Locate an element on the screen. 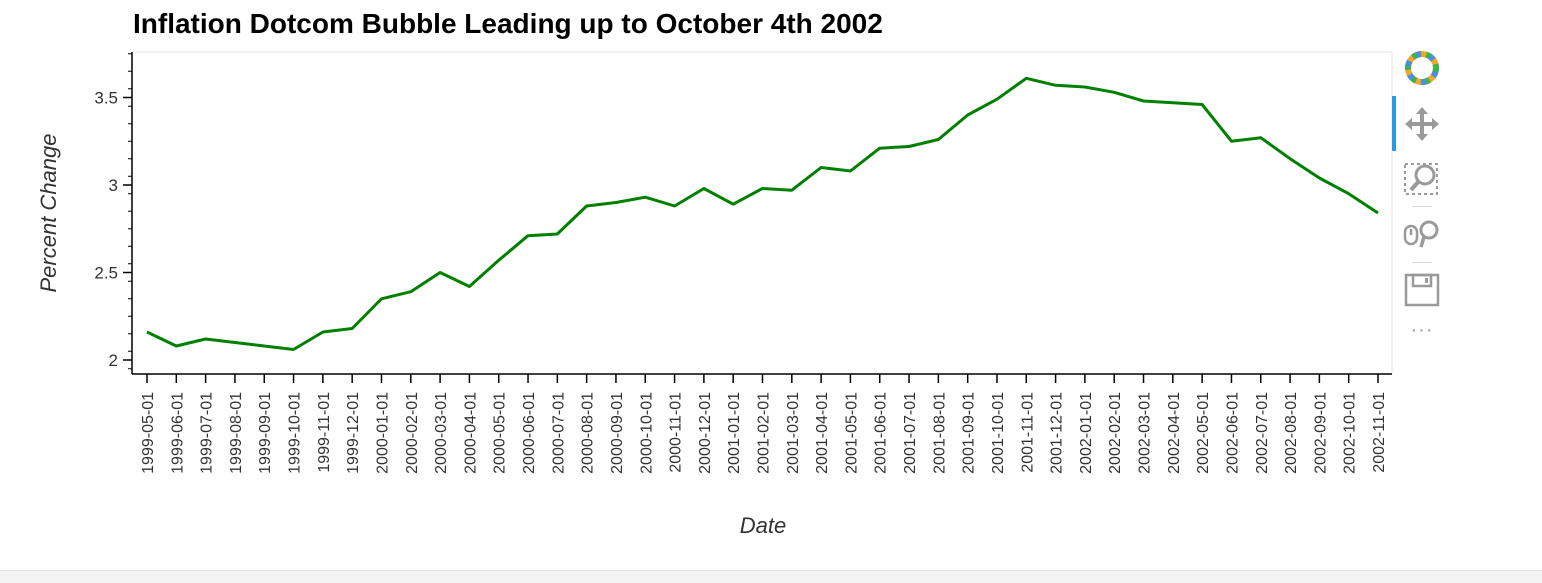 Image resolution: width=1542 pixels, height=583 pixels. x-tick-label: 1999-09-01 is located at coordinates (265, 433).